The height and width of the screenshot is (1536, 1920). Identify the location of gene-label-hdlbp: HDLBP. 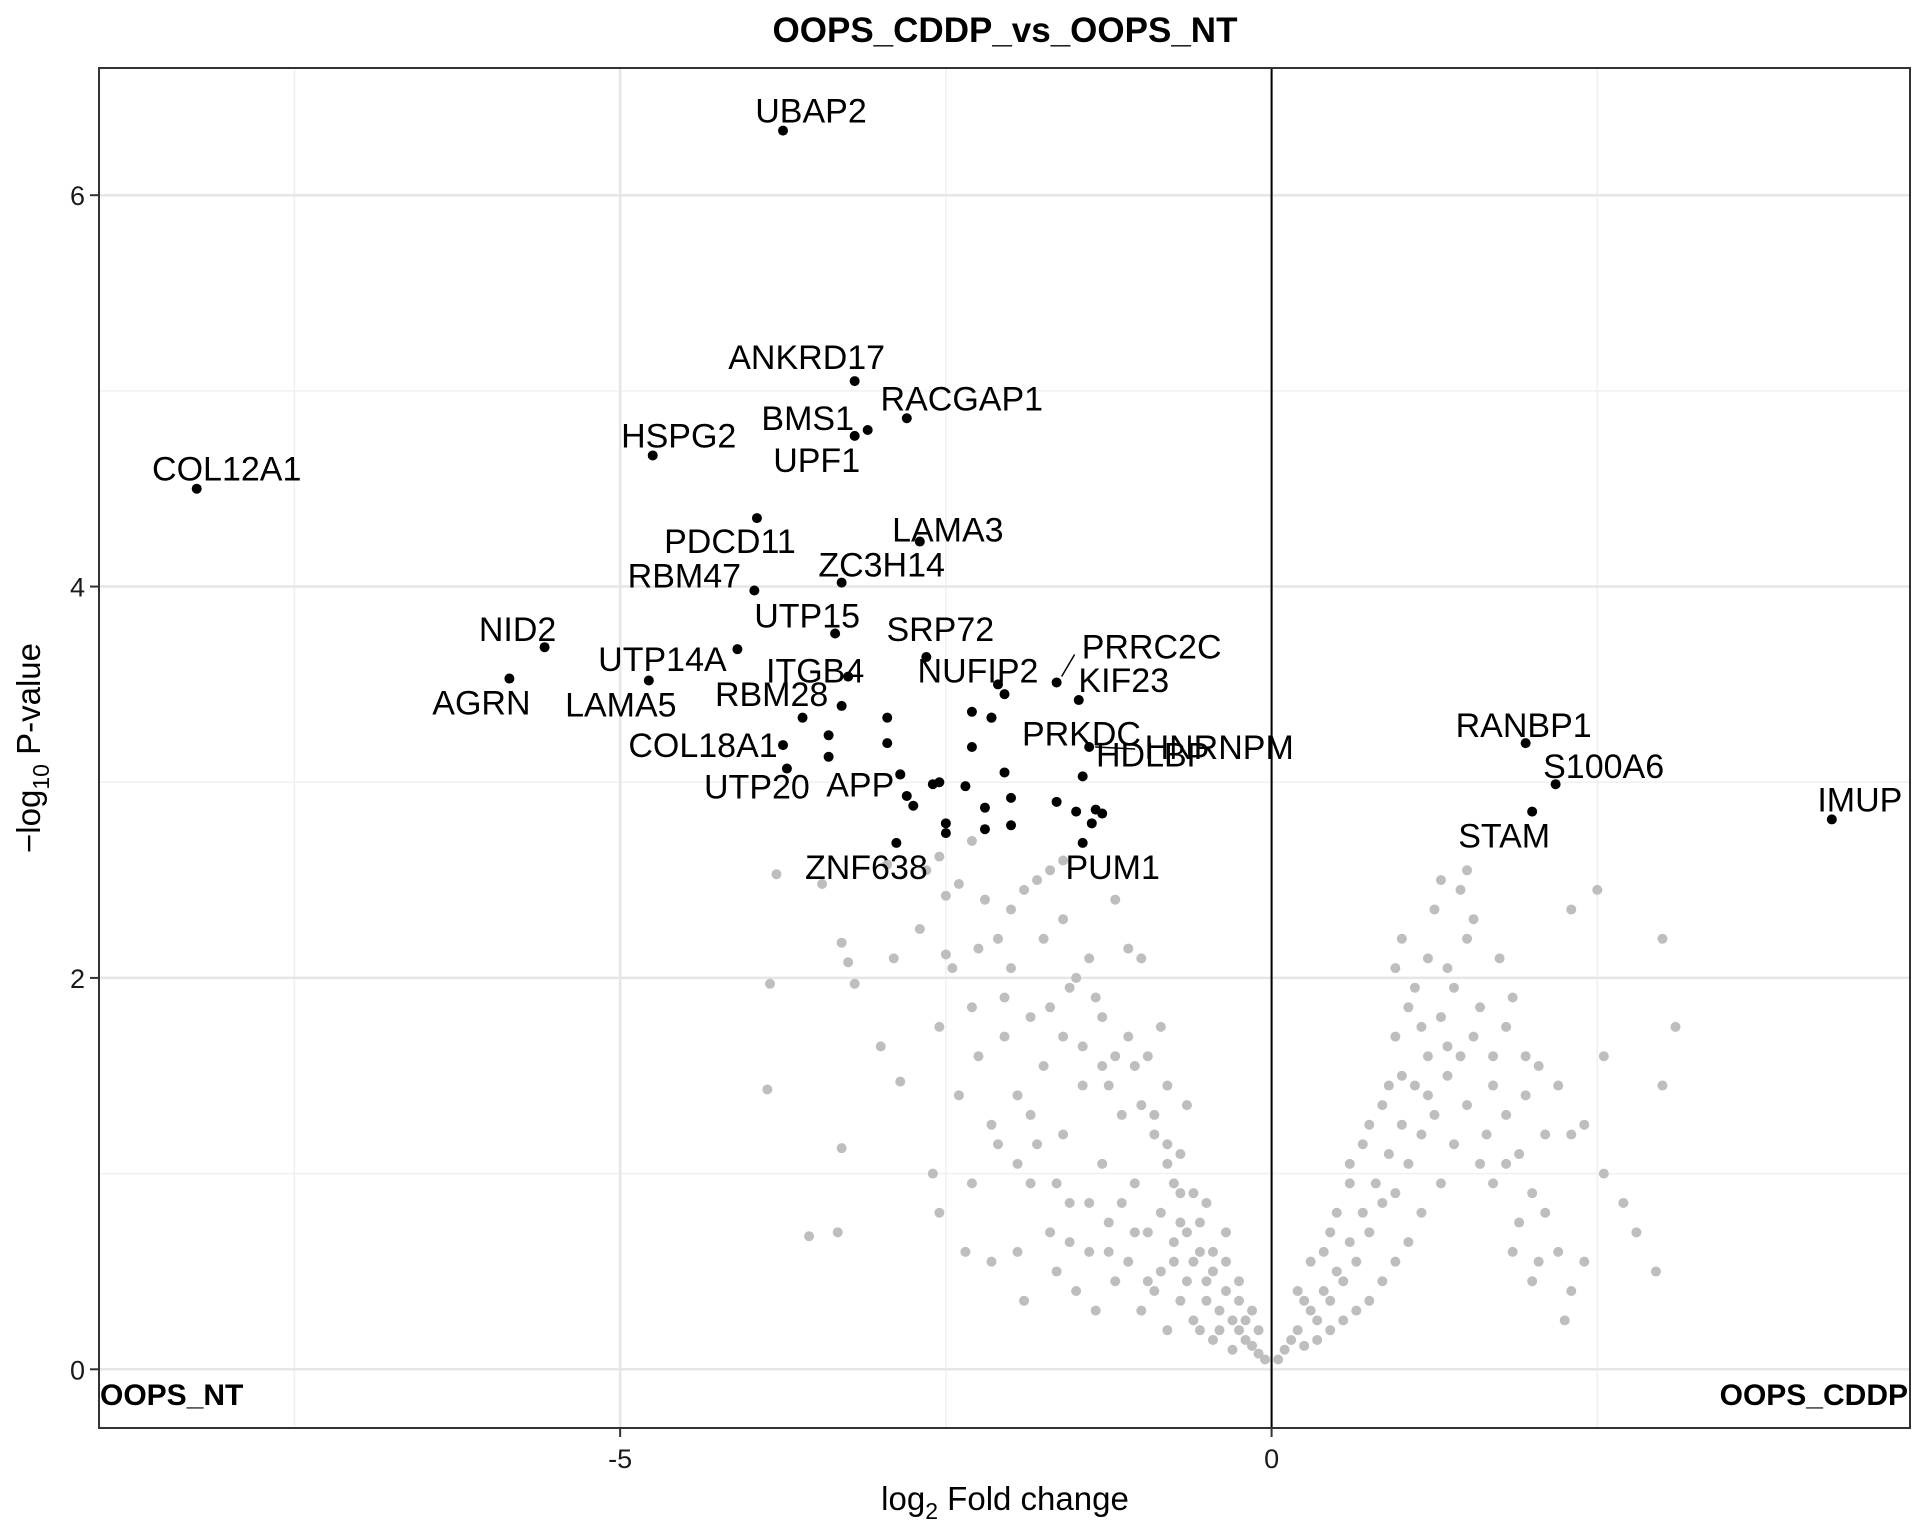
(1152, 755).